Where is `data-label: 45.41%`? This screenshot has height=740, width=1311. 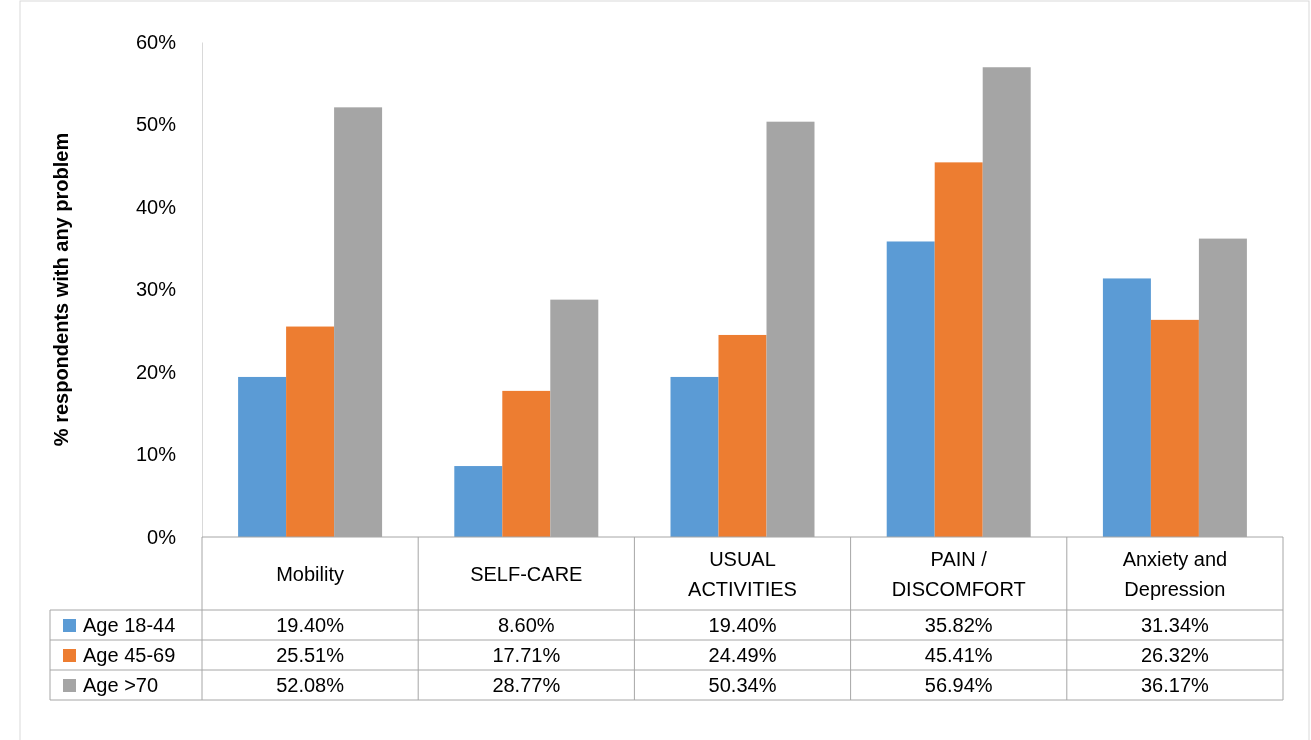
data-label: 45.41% is located at coordinates (958, 655).